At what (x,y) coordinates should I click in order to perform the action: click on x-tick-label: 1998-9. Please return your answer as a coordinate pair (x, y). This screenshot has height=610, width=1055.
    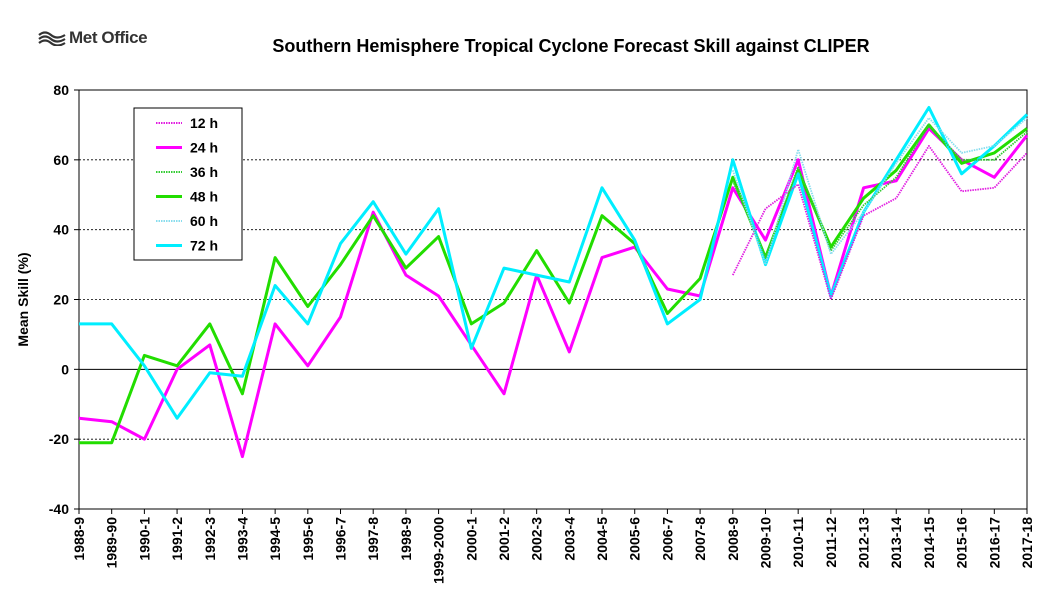
    Looking at the image, I should click on (406, 539).